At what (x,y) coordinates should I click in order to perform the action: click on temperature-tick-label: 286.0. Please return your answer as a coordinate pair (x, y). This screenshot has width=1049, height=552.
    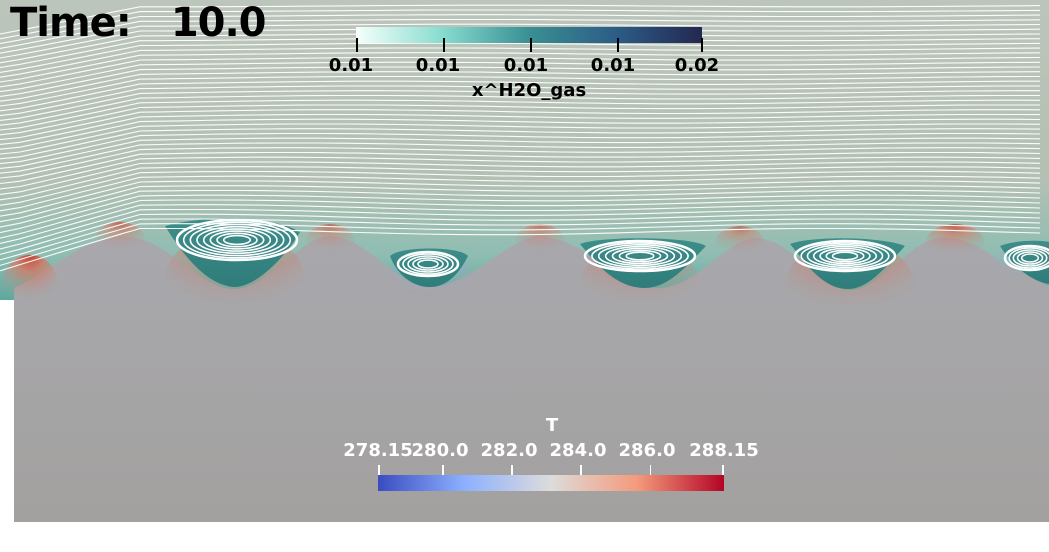
    Looking at the image, I should click on (647, 450).